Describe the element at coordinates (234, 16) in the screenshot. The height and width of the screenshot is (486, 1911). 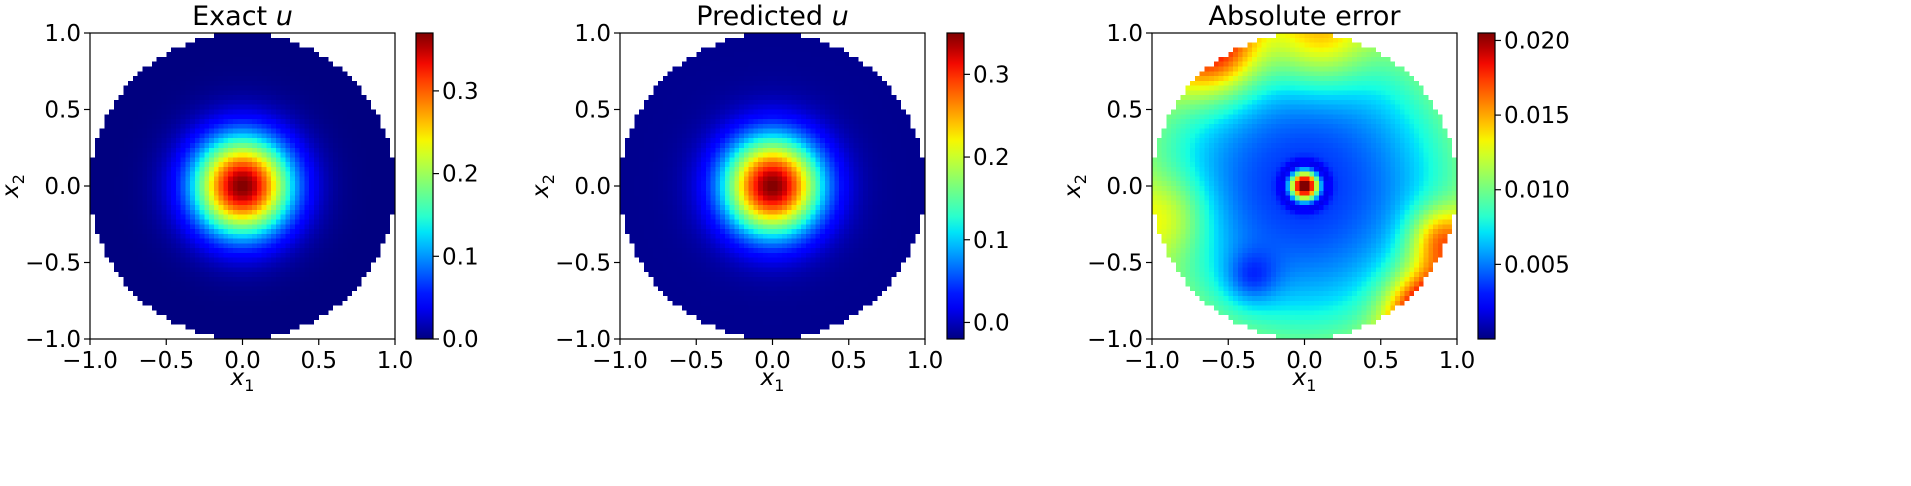
I see `chart-title-text: Exact` at that location.